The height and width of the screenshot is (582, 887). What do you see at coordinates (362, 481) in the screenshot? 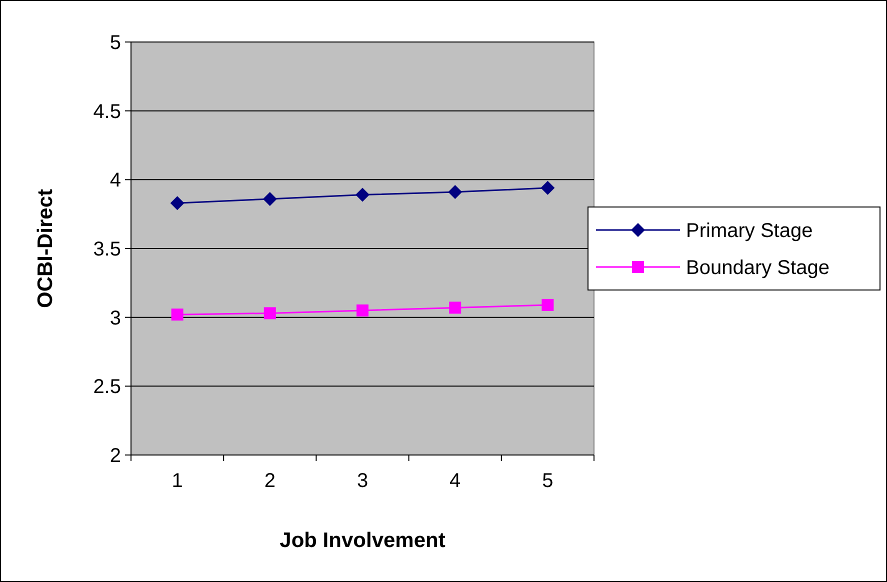
I see `x-tick-label: 3` at bounding box center [362, 481].